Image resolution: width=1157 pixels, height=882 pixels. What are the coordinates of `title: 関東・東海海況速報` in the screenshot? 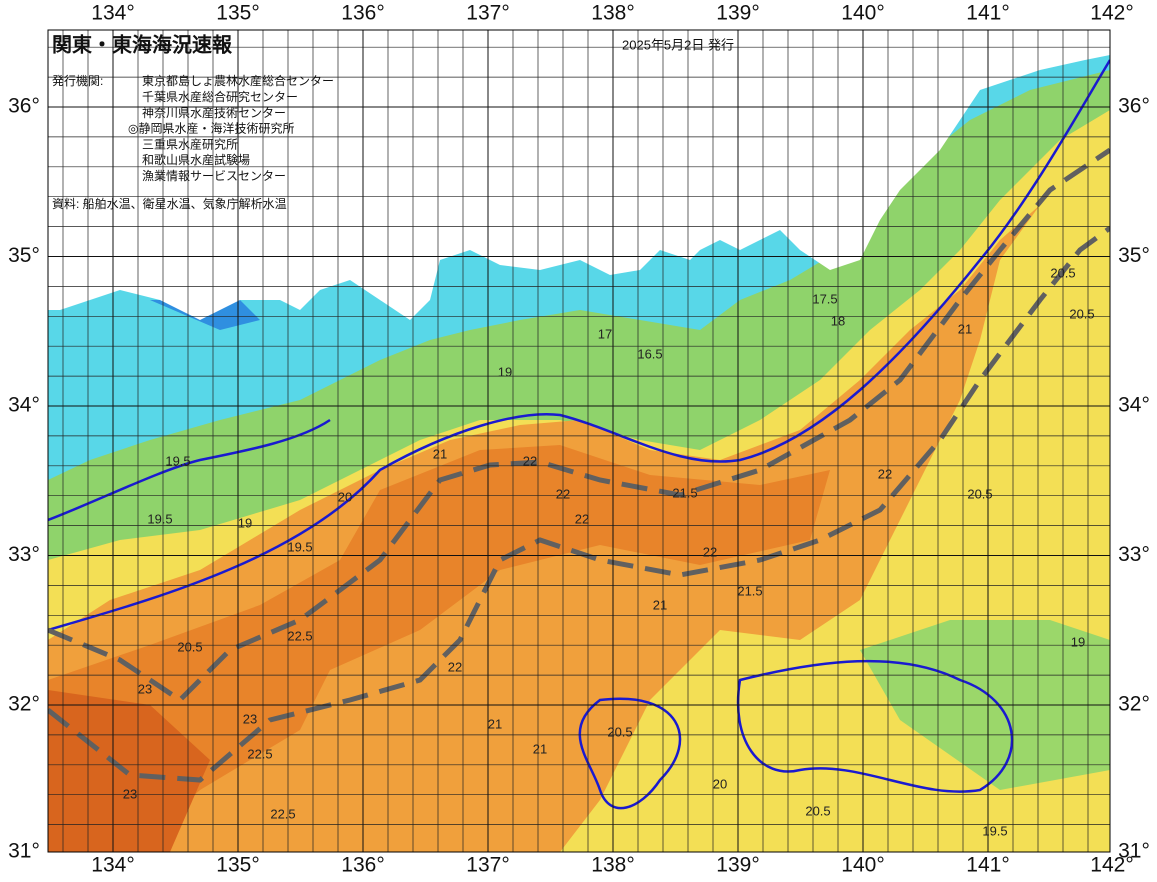 It's located at (142, 44).